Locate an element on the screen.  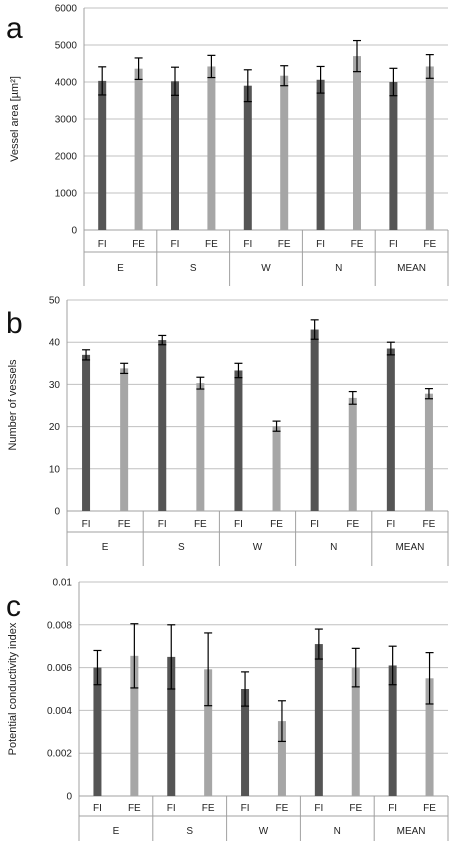
panel-label: a is located at coordinates (14, 28).